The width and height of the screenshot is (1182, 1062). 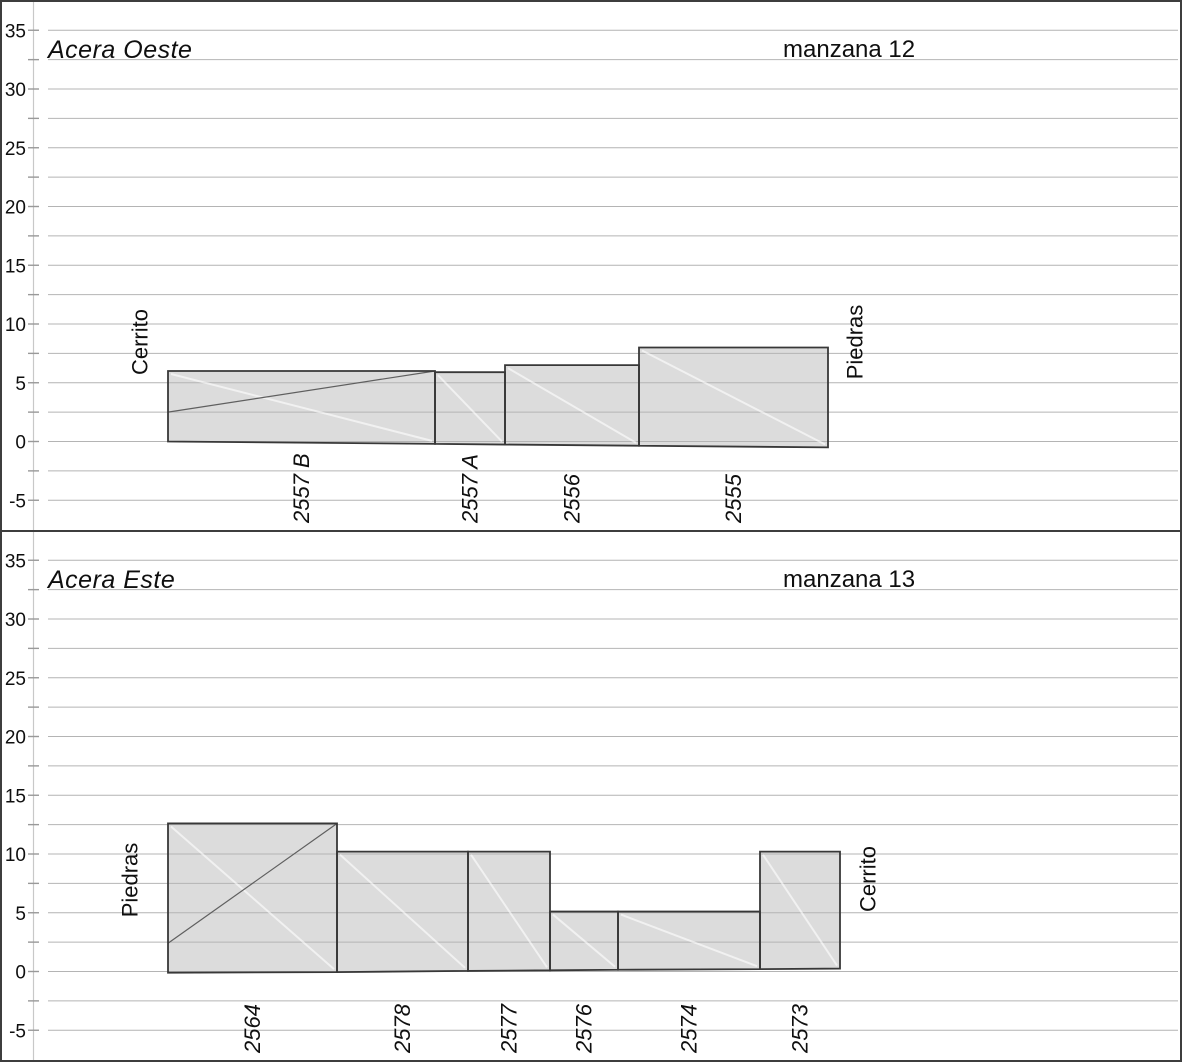 I want to click on lot-label-2577: 2577, so click(x=509, y=1028).